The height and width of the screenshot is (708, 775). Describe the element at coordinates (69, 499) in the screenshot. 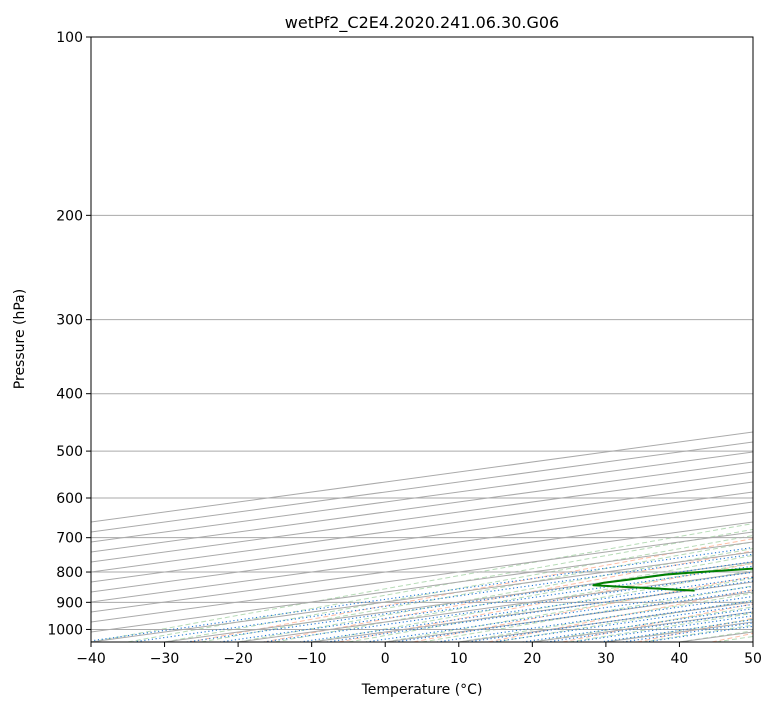

I see `y-tick-label: 600` at that location.